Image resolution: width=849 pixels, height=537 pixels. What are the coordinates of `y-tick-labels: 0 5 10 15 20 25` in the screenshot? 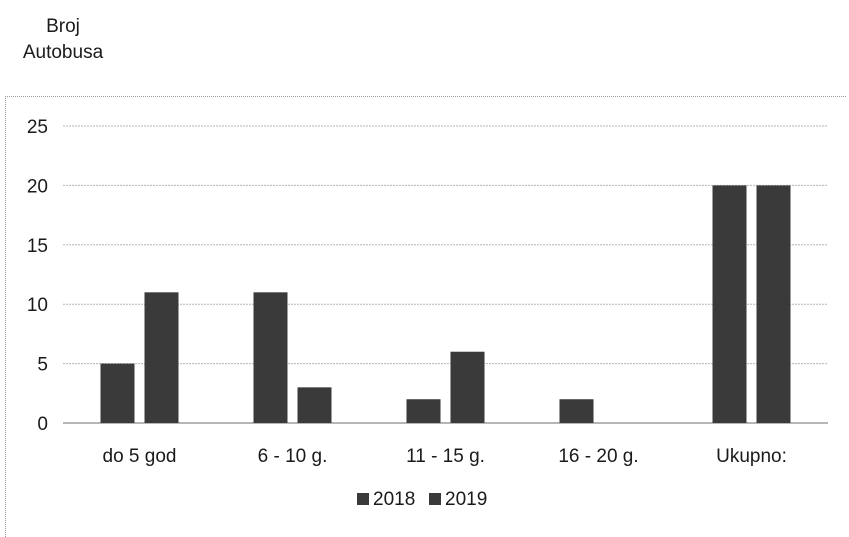 It's located at (37, 276).